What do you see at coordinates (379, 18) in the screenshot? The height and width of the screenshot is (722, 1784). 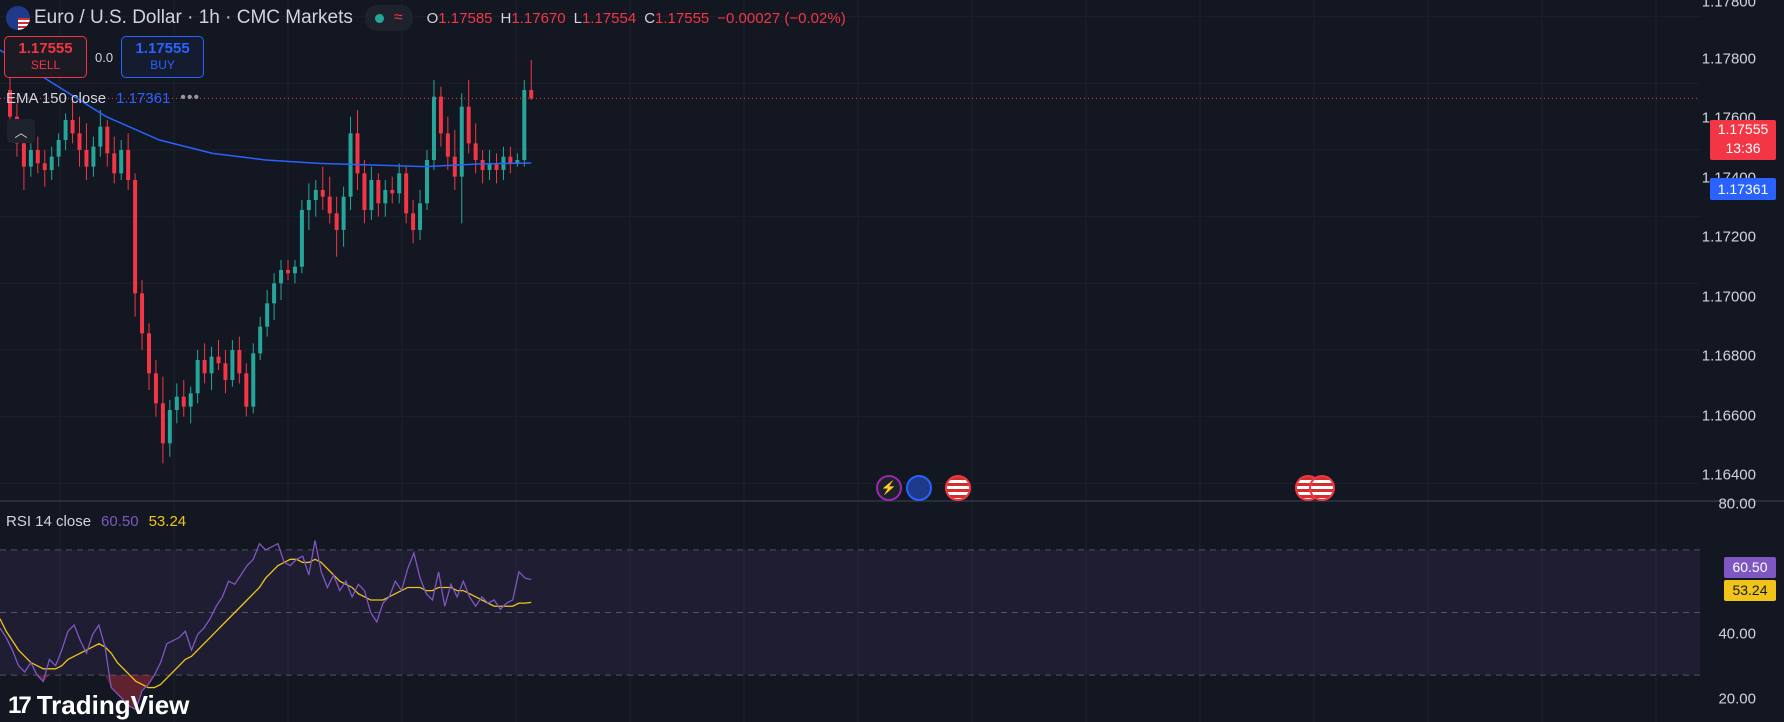 I see `market-open-dot-icon` at bounding box center [379, 18].